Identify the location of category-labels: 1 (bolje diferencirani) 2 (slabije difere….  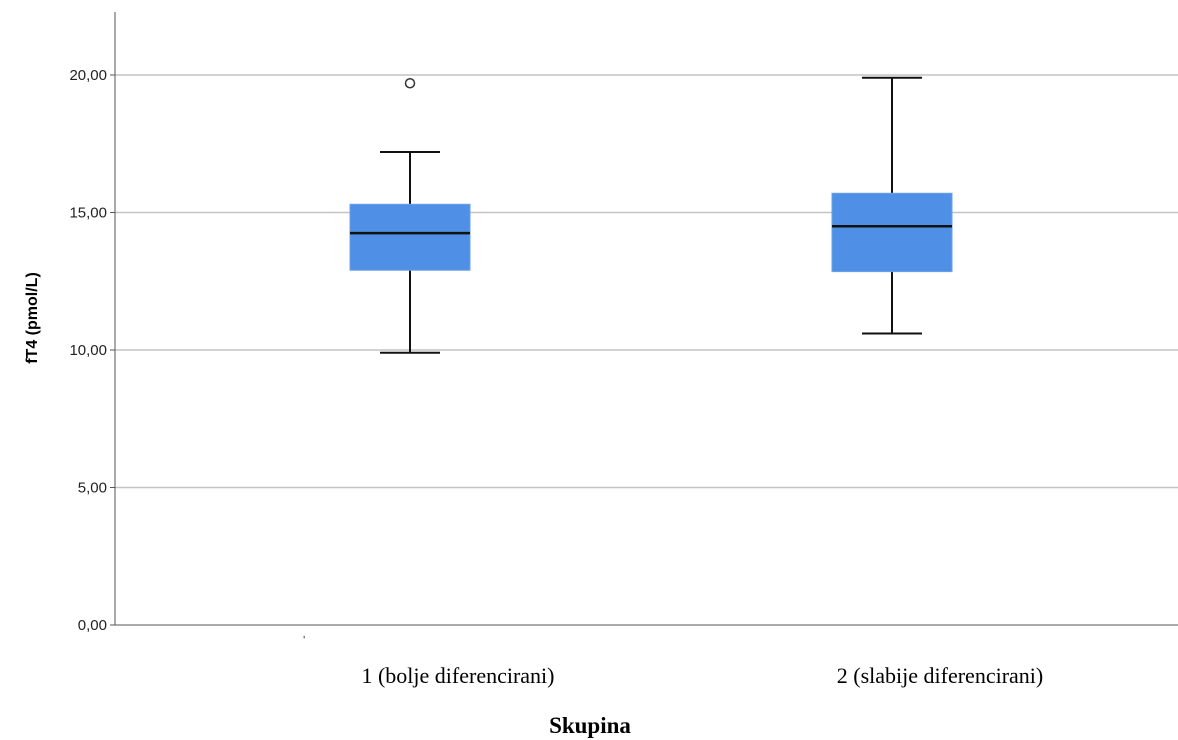
(702, 675).